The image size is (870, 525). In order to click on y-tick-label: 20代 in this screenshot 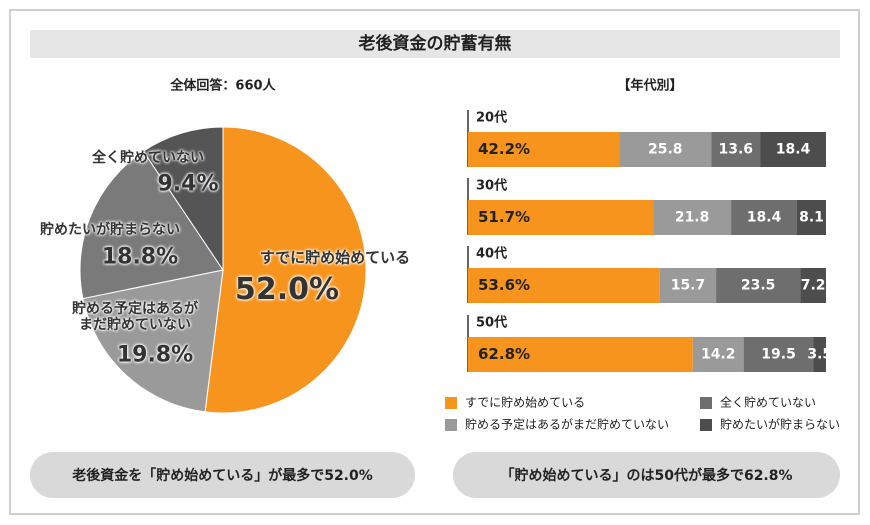, I will do `click(491, 118)`.